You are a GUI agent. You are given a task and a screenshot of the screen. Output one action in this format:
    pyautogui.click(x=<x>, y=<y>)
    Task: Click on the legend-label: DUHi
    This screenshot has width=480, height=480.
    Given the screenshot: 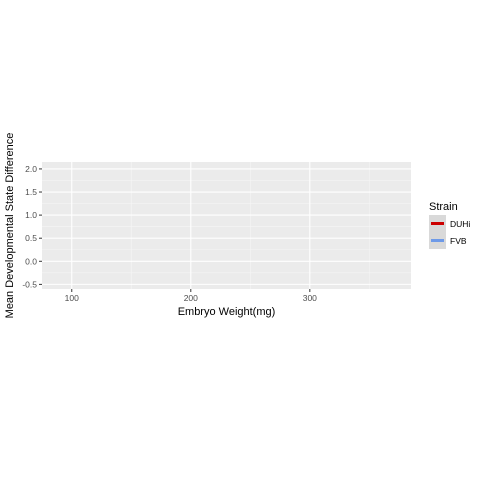 What is the action you would take?
    pyautogui.click(x=460, y=224)
    